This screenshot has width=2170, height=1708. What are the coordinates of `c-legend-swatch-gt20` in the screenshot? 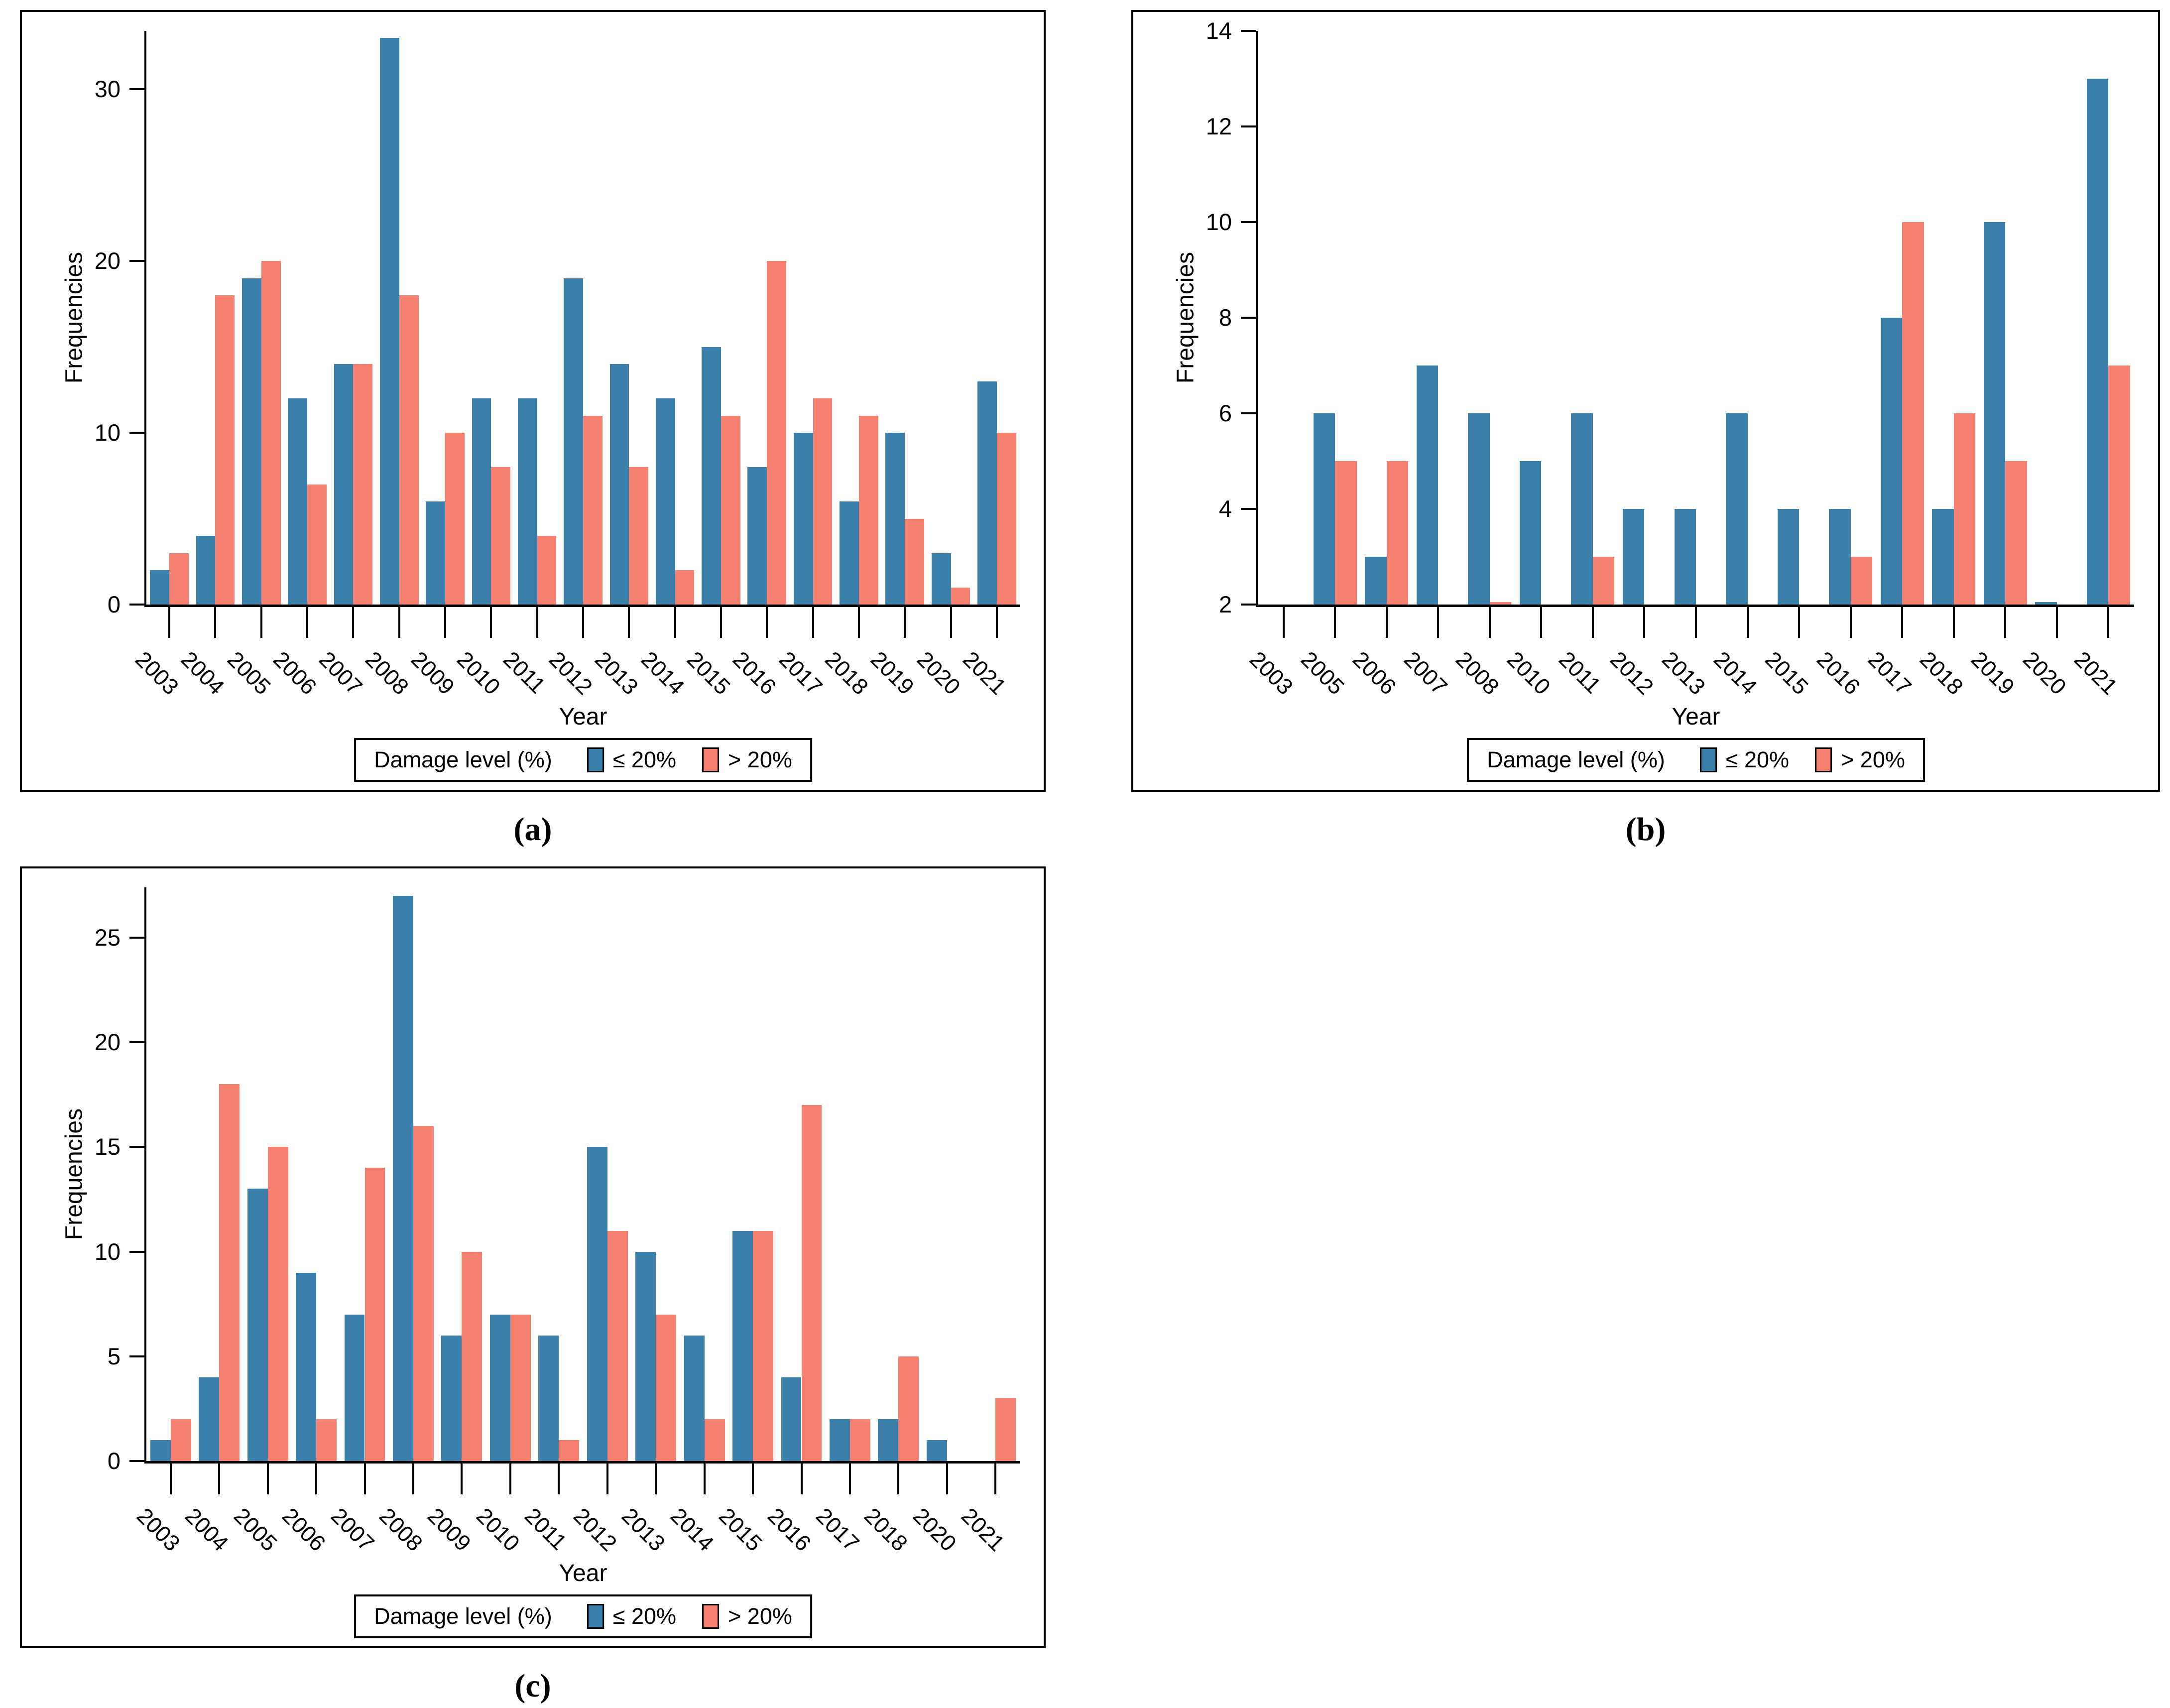 It's located at (711, 1616).